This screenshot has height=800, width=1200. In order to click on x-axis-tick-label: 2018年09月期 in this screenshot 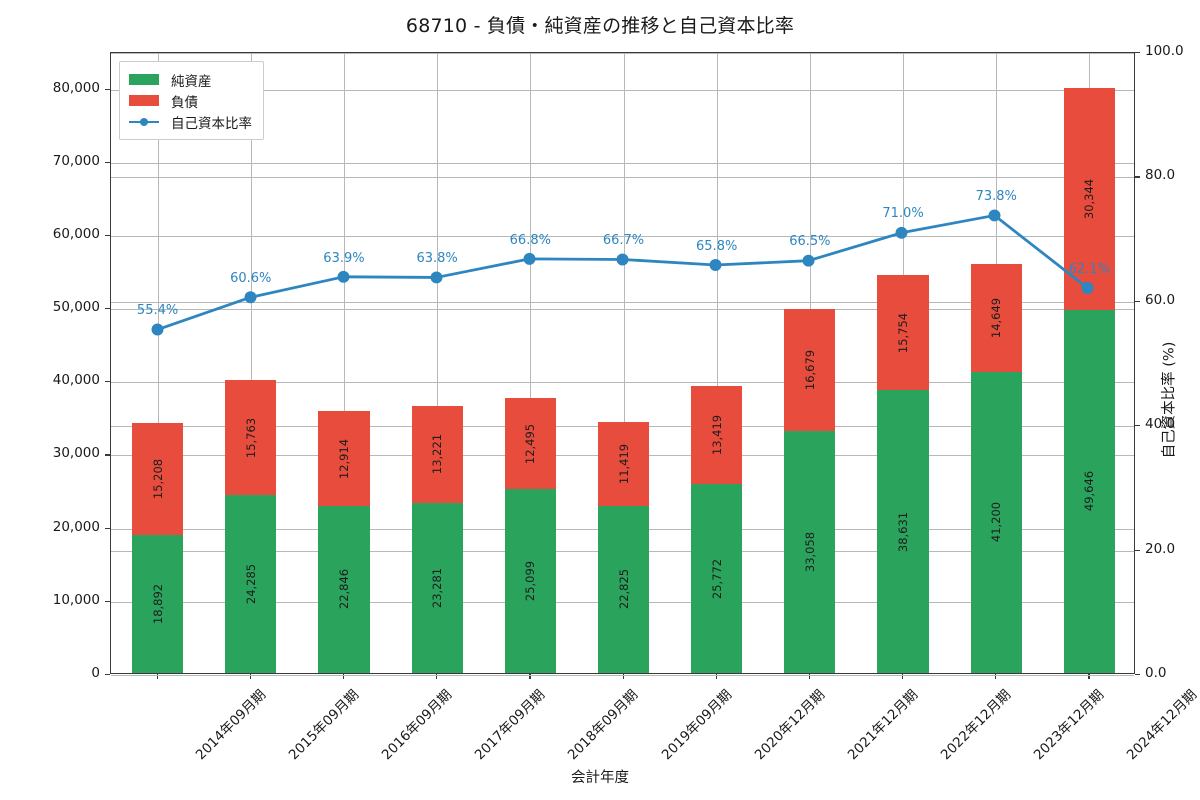, I will do `click(603, 725)`.